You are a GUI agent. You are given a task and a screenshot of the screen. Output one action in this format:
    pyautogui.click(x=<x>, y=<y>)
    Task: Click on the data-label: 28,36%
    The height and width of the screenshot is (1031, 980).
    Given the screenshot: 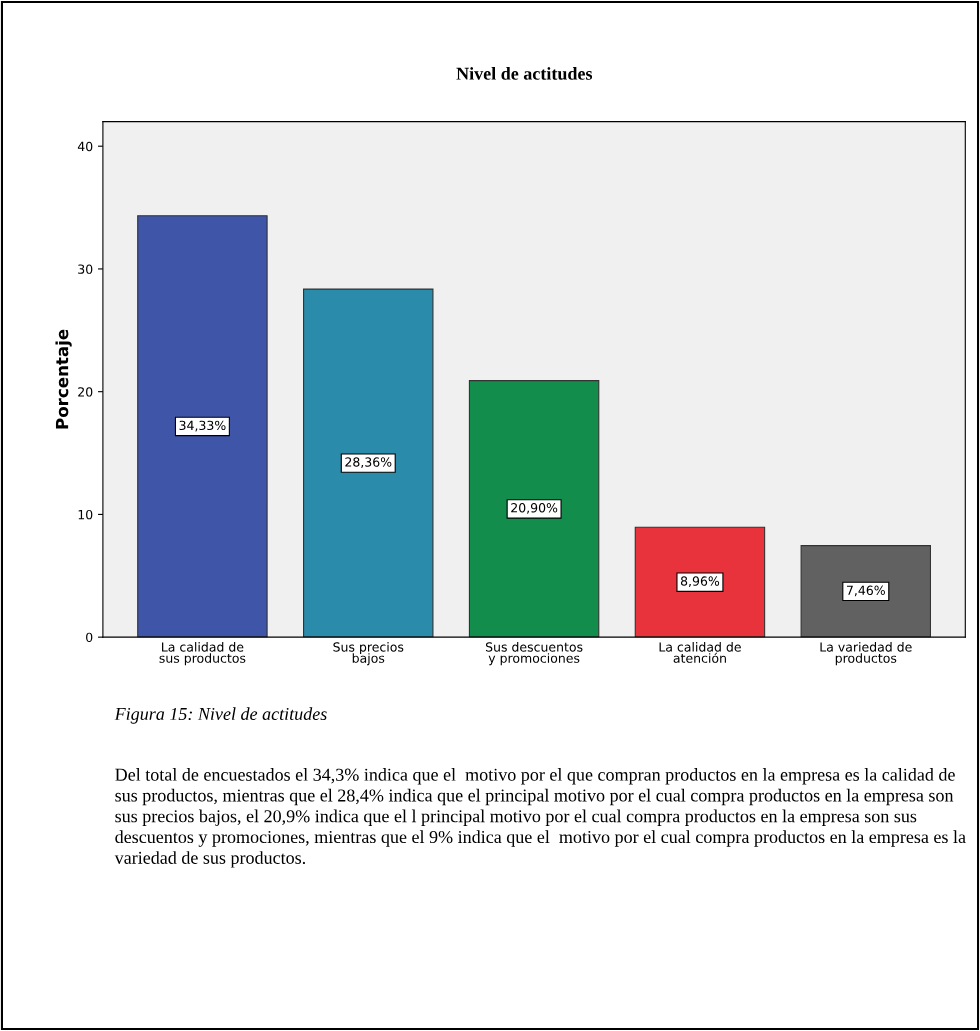 What is the action you would take?
    pyautogui.click(x=368, y=463)
    